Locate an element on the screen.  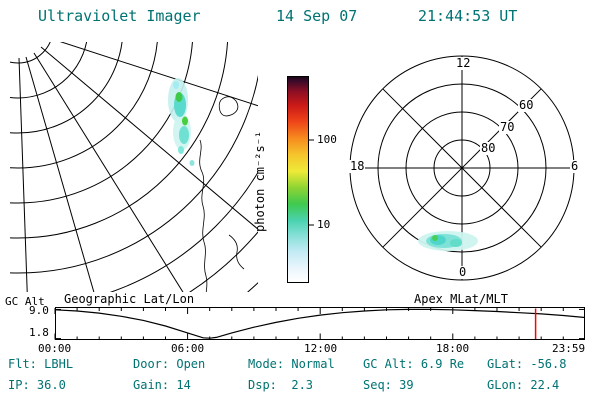
colorbar-ticks is located at coordinates (311, 182).